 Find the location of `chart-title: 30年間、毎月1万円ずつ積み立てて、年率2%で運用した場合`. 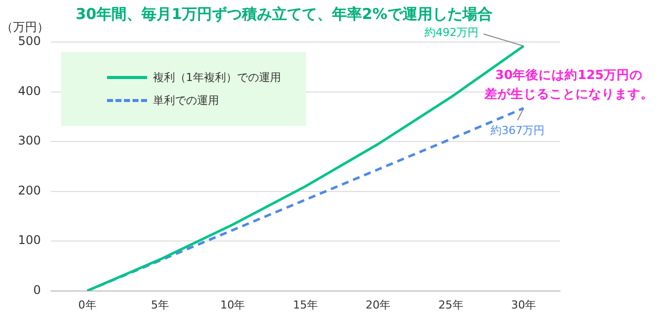

chart-title: 30年間、毎月1万円ずつ積み立てて、年率2%で運用した場合 is located at coordinates (284, 13).